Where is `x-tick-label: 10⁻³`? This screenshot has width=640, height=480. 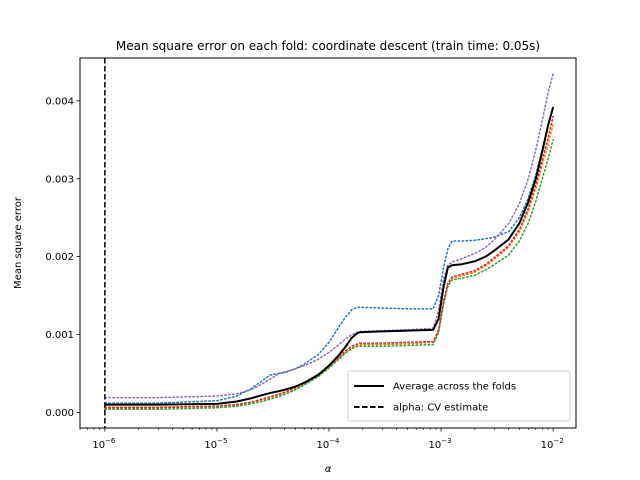 x-tick-label: 10⁻³ is located at coordinates (440, 444).